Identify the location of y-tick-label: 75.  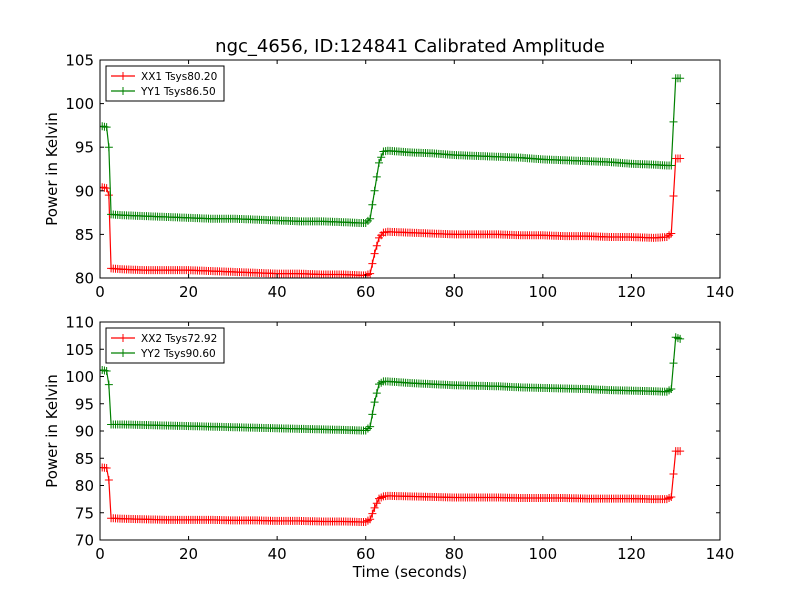
(84, 513).